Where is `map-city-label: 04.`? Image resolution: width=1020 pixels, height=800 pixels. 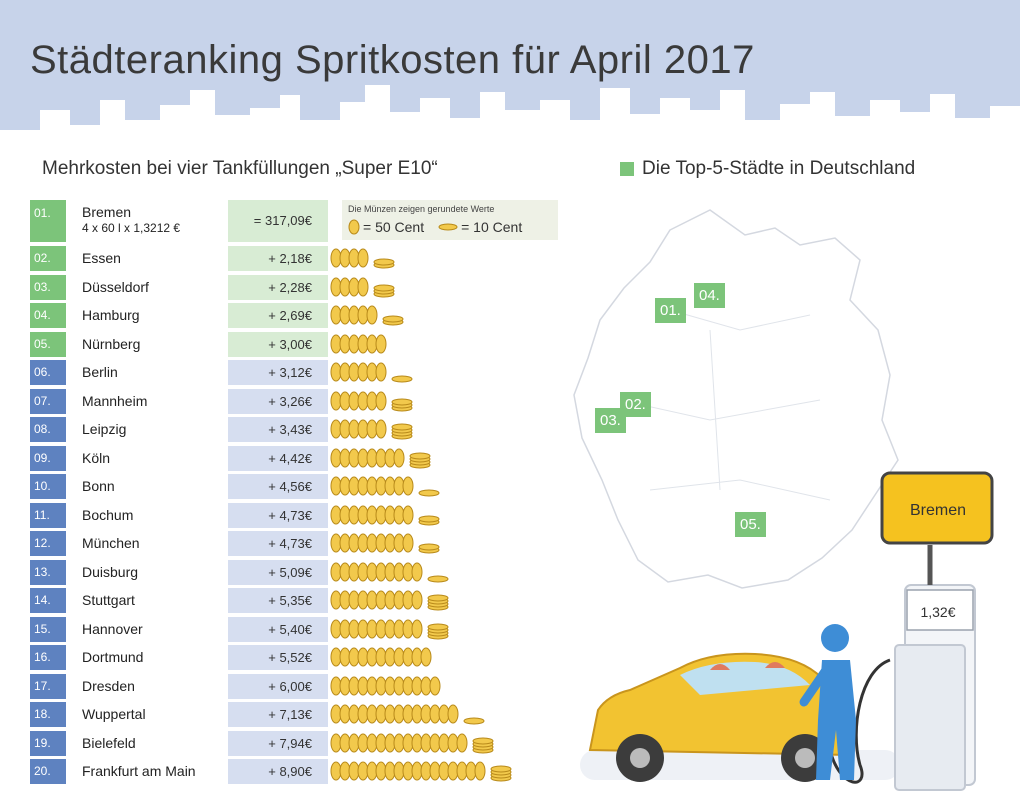 map-city-label: 04. is located at coordinates (709, 295).